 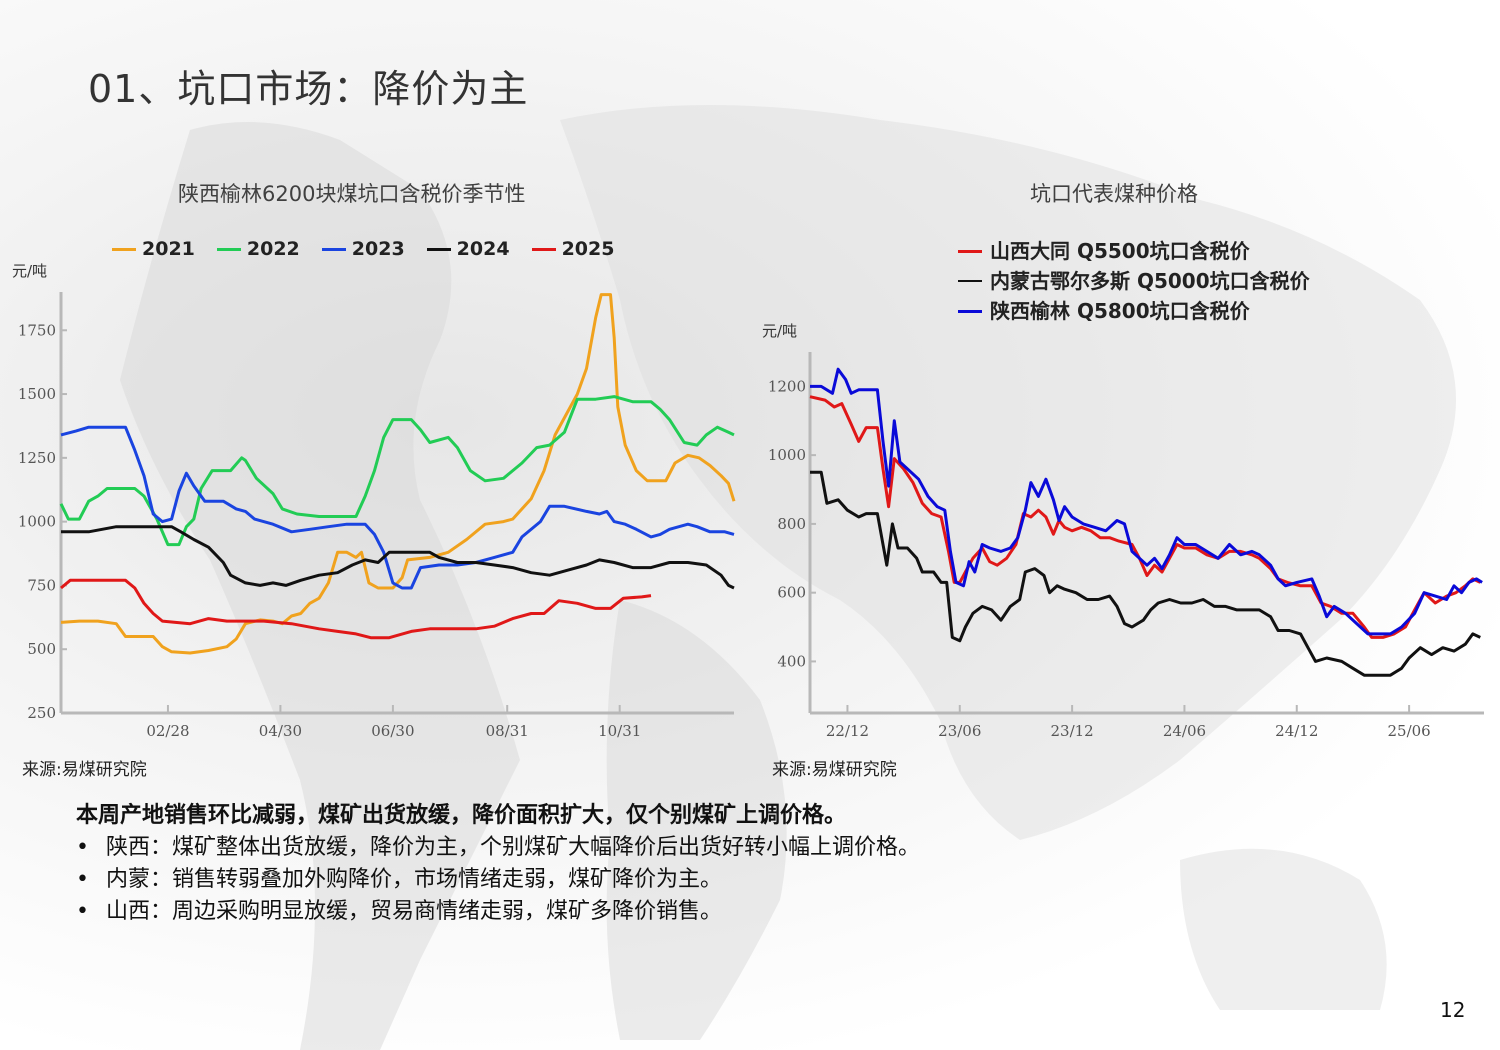 What do you see at coordinates (37, 458) in the screenshot?
I see `y-tick-label: 1250` at bounding box center [37, 458].